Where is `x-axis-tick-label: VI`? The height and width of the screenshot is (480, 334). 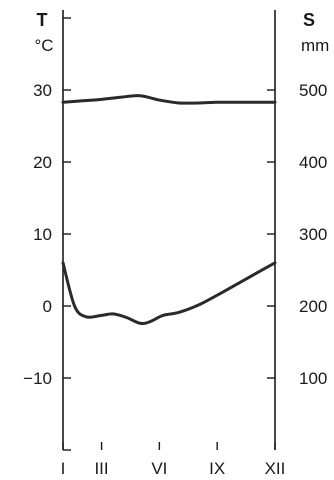 x-axis-tick-label: VI is located at coordinates (159, 468).